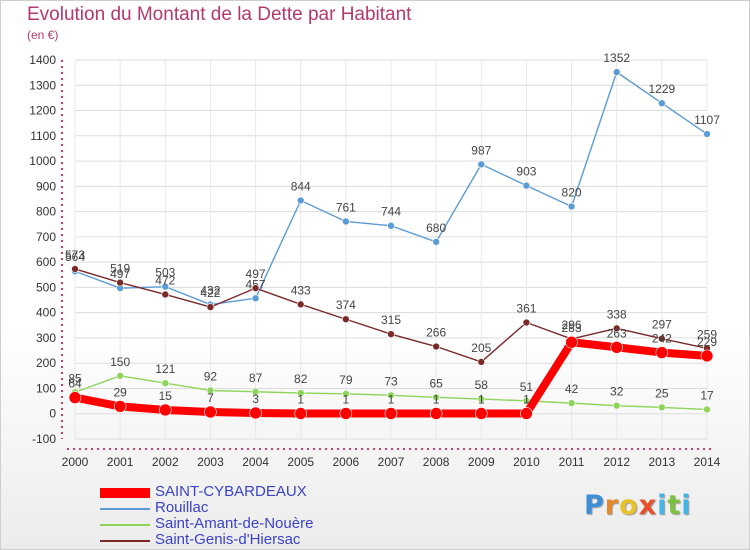 The image size is (750, 550). What do you see at coordinates (165, 462) in the screenshot?
I see `x-tick-label: 2002` at bounding box center [165, 462].